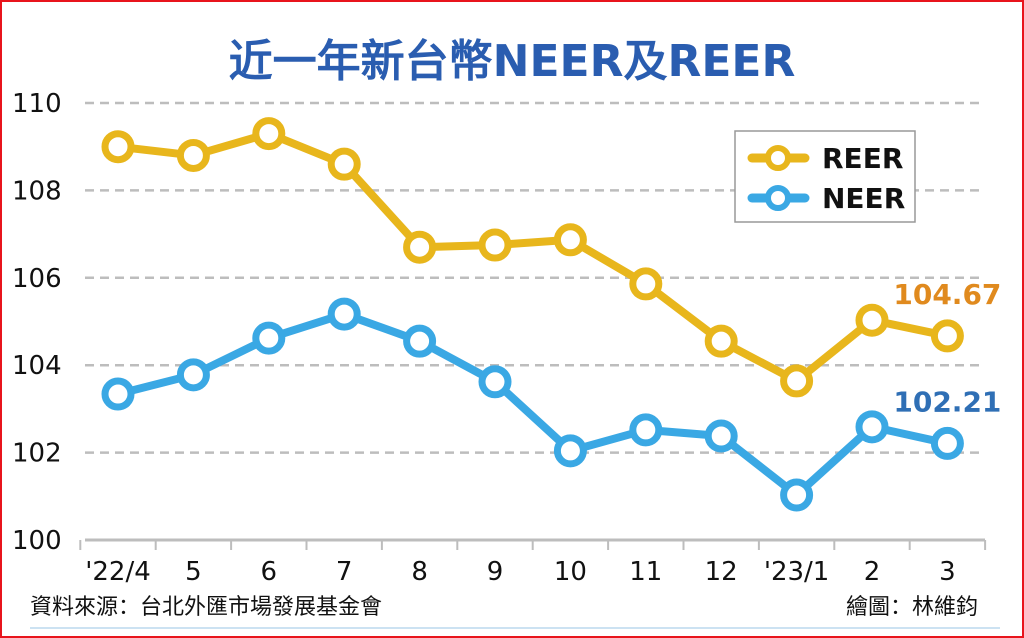 This screenshot has height=638, width=1024. I want to click on x-tick-label: '23/1, so click(797, 572).